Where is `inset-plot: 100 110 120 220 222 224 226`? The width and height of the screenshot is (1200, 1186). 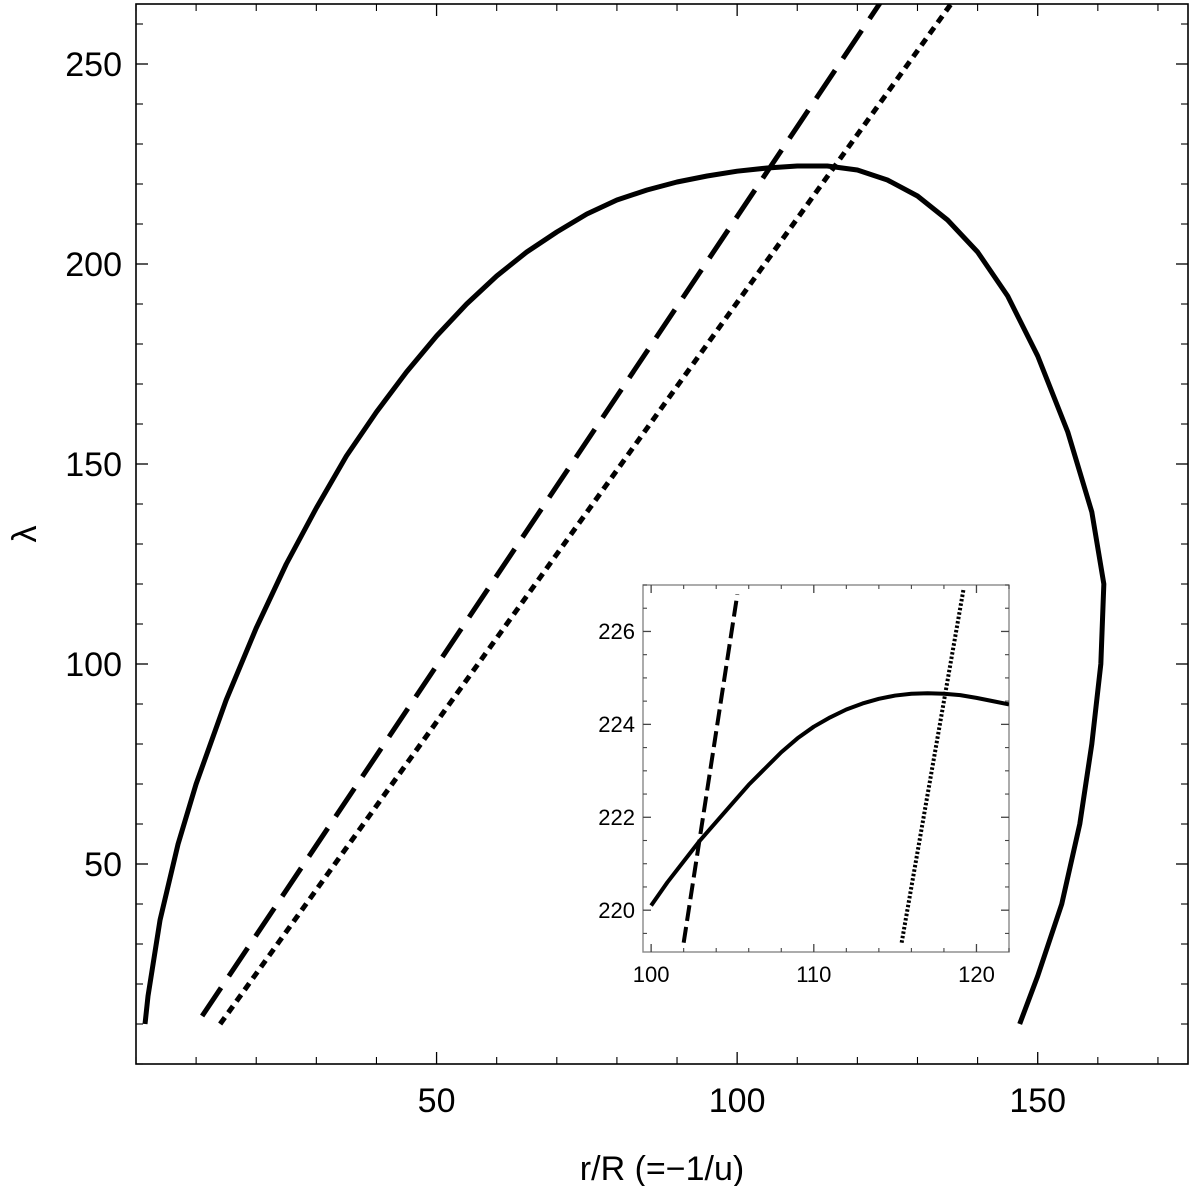
inset-plot: 100 110 120 220 222 224 226 is located at coordinates (804, 785).